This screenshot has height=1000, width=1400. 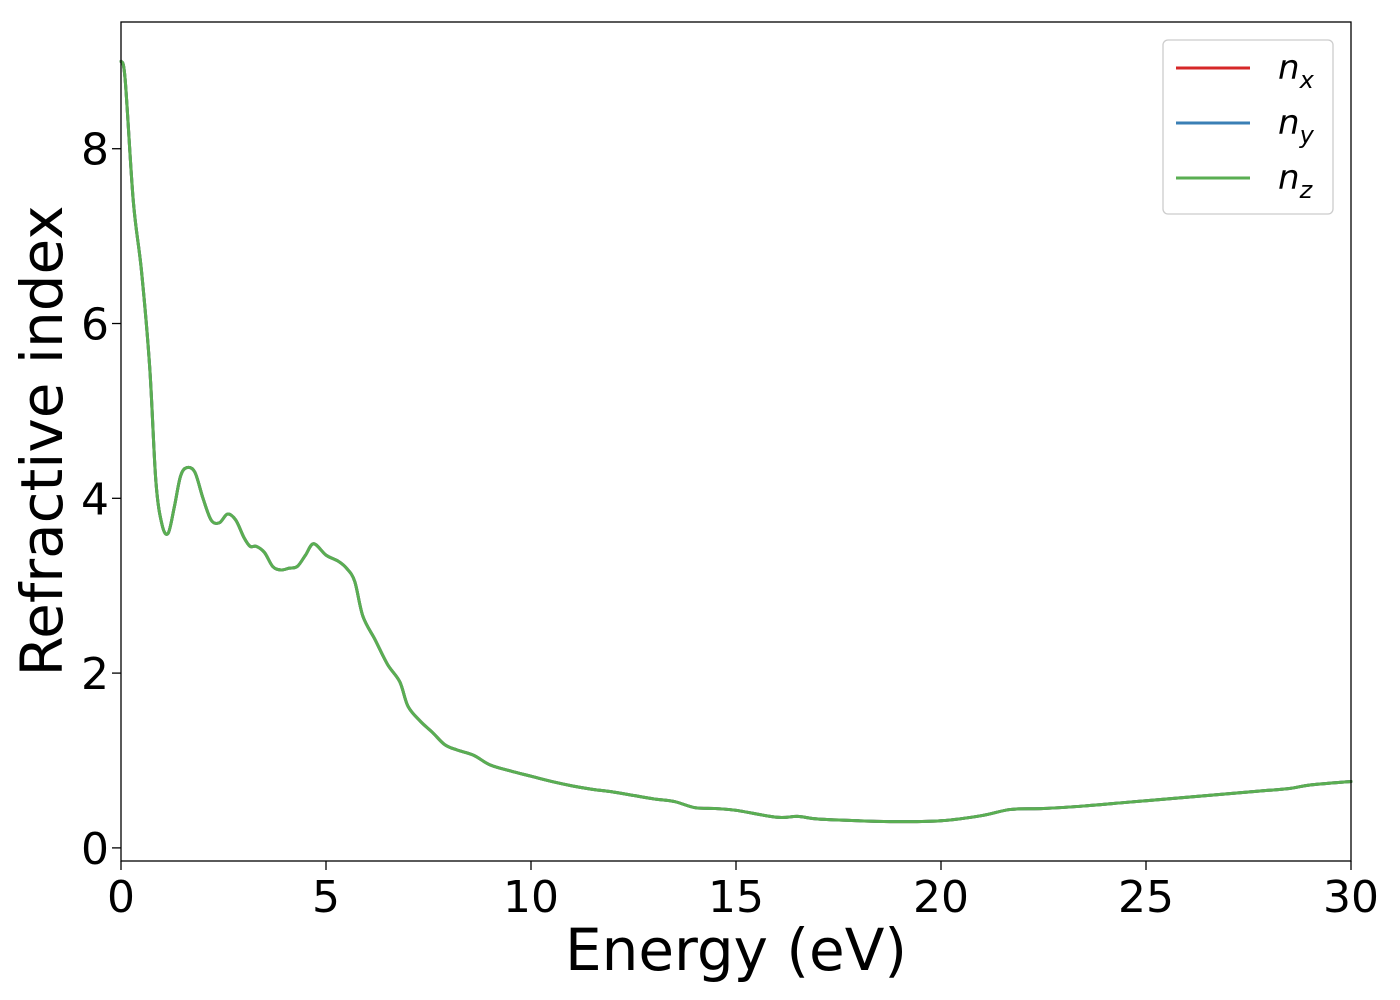 I want to click on x-axis-ticks: 0 5 10 15 20 25 30, so click(x=743, y=892).